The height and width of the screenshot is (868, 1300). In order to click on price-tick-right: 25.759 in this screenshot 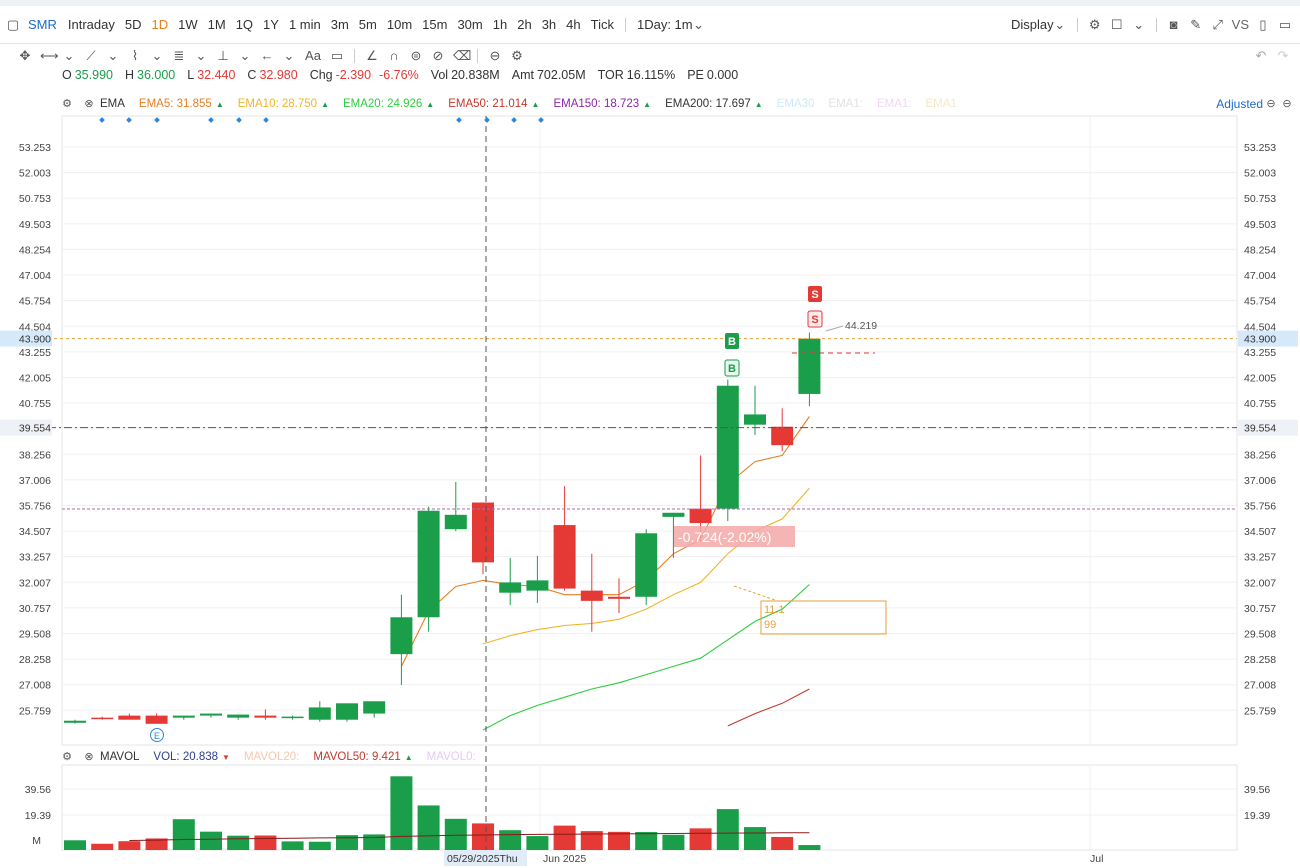, I will do `click(1260, 711)`.